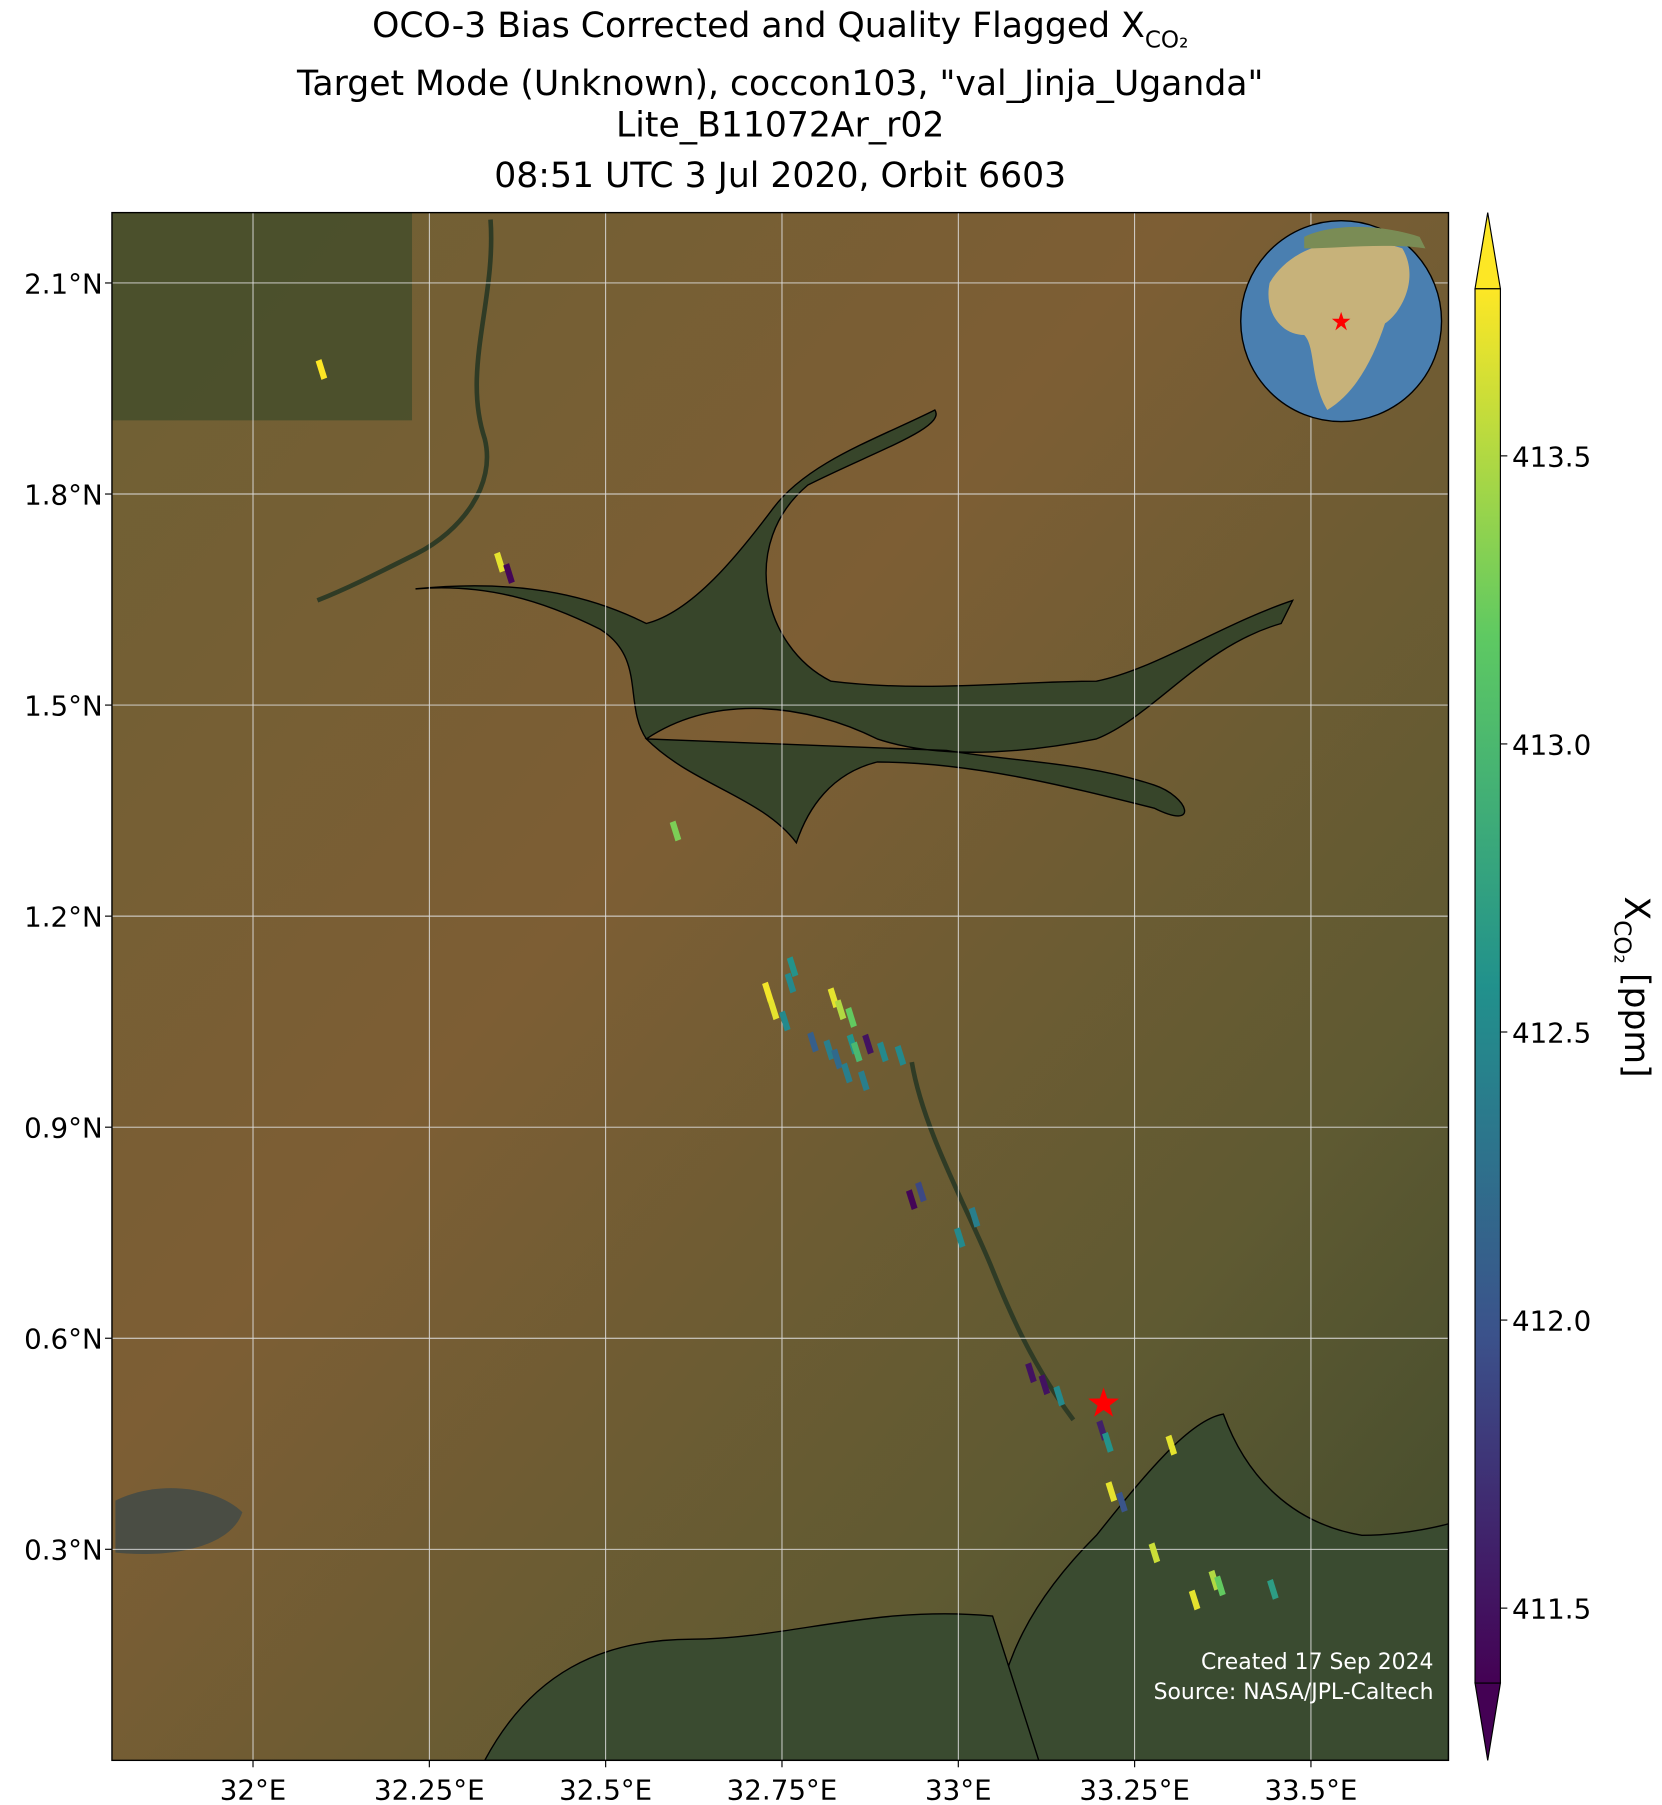 This screenshot has height=1805, width=1662. Describe the element at coordinates (1551, 744) in the screenshot. I see `colorbar-tick-label: 413.0` at that location.